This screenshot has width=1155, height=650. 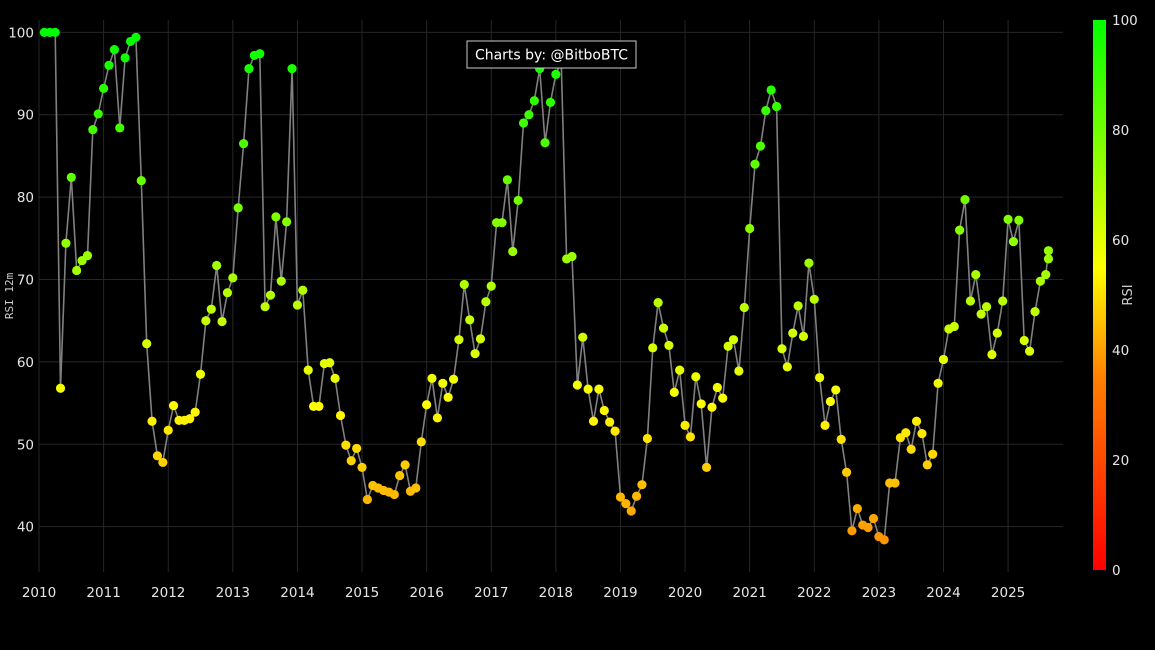 I want to click on colorbar-title: RSI, so click(x=1128, y=294).